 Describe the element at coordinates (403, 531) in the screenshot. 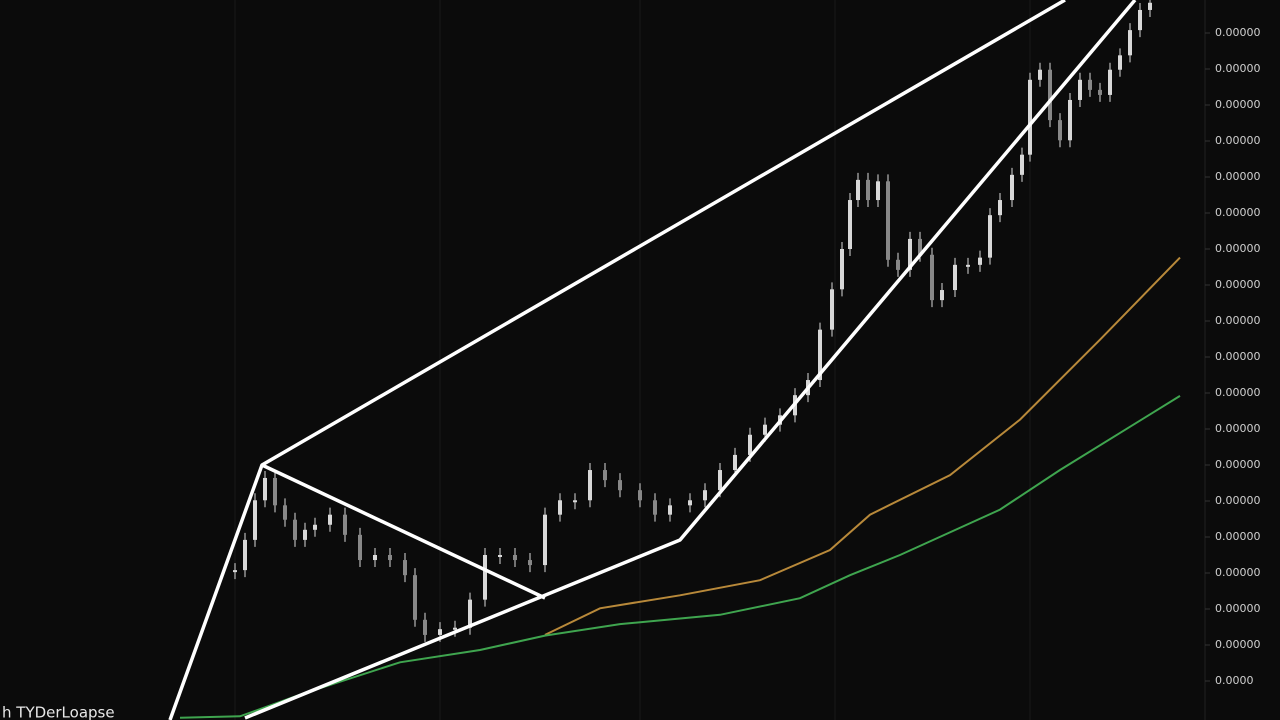

I see `trendline-inner` at that location.